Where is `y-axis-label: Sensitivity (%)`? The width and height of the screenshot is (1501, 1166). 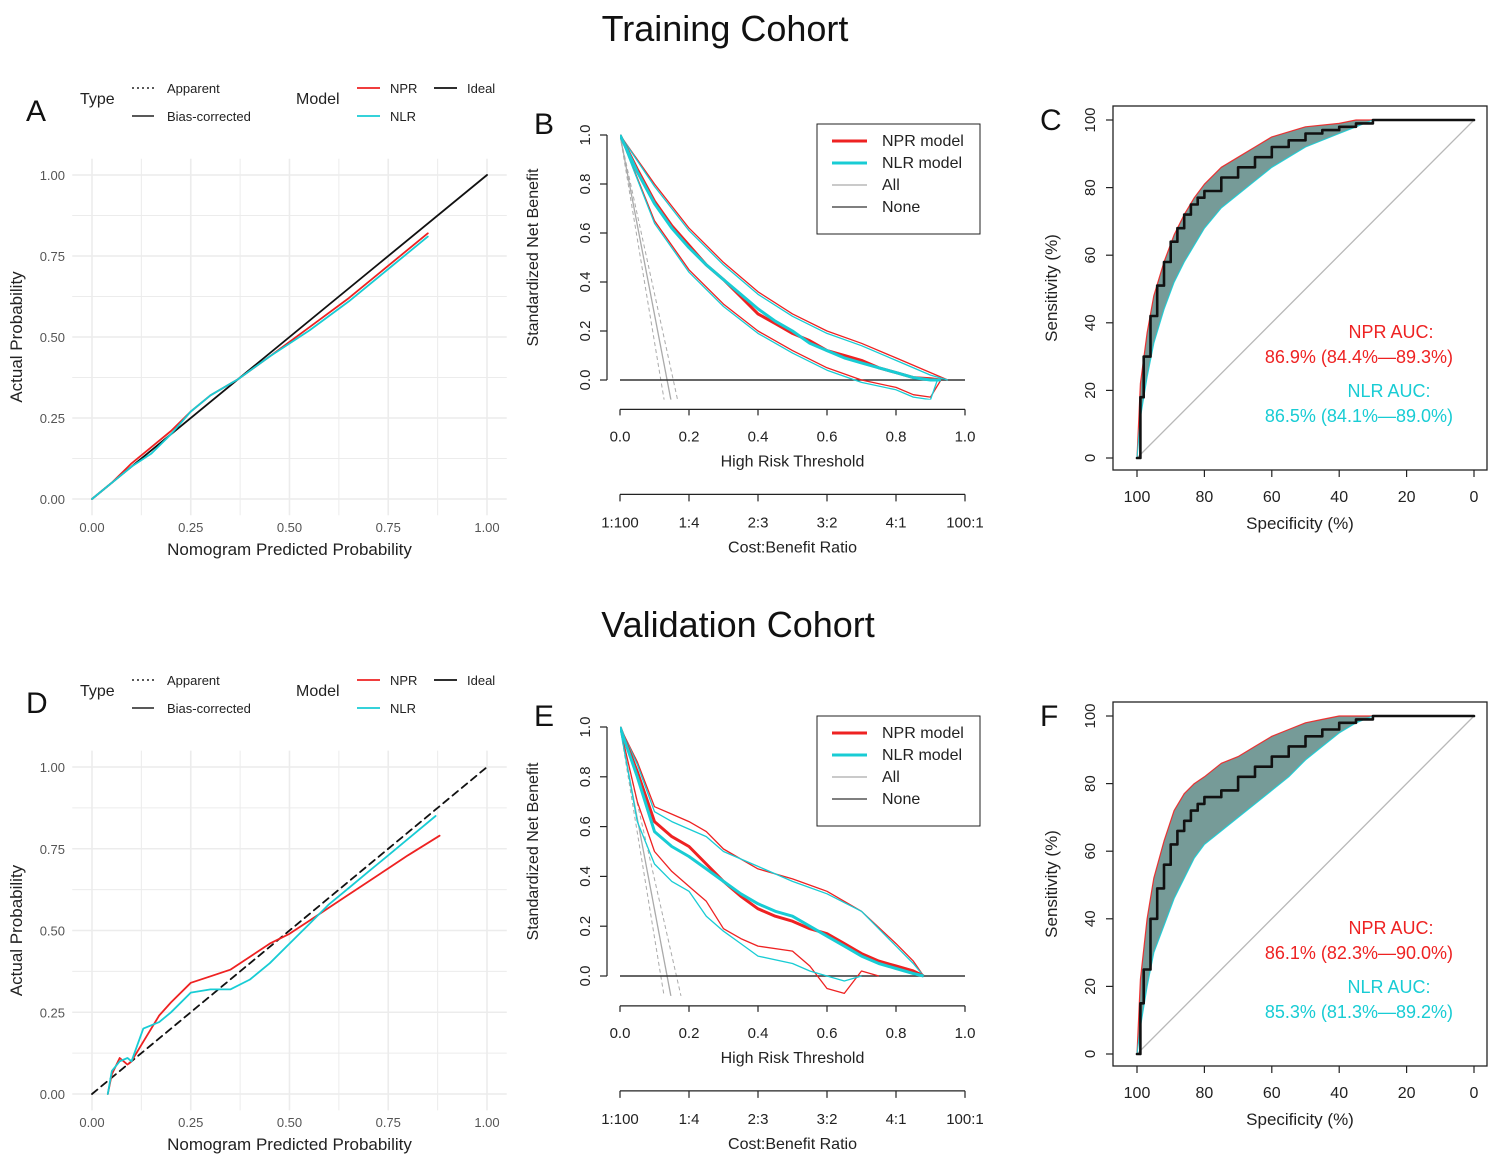 y-axis-label: Sensitivity (%) is located at coordinates (1051, 884).